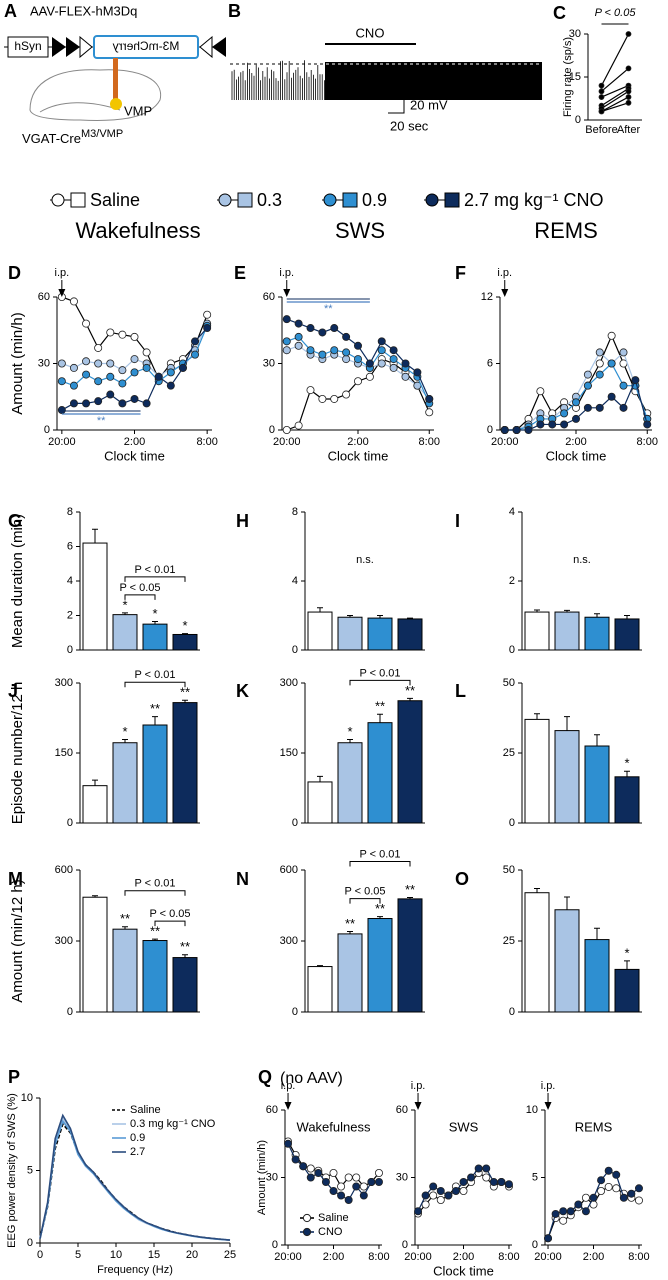 This screenshot has width=668, height=1280. What do you see at coordinates (594, 1126) in the screenshot?
I see `chart-title: REMS` at bounding box center [594, 1126].